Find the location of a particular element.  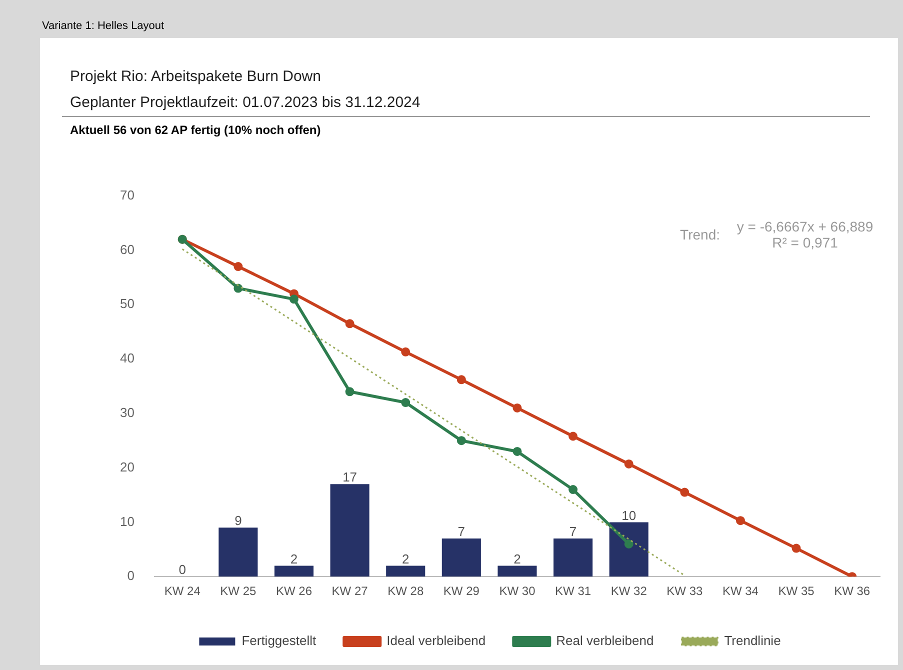

x-tick-label: KW 31 is located at coordinates (573, 591).